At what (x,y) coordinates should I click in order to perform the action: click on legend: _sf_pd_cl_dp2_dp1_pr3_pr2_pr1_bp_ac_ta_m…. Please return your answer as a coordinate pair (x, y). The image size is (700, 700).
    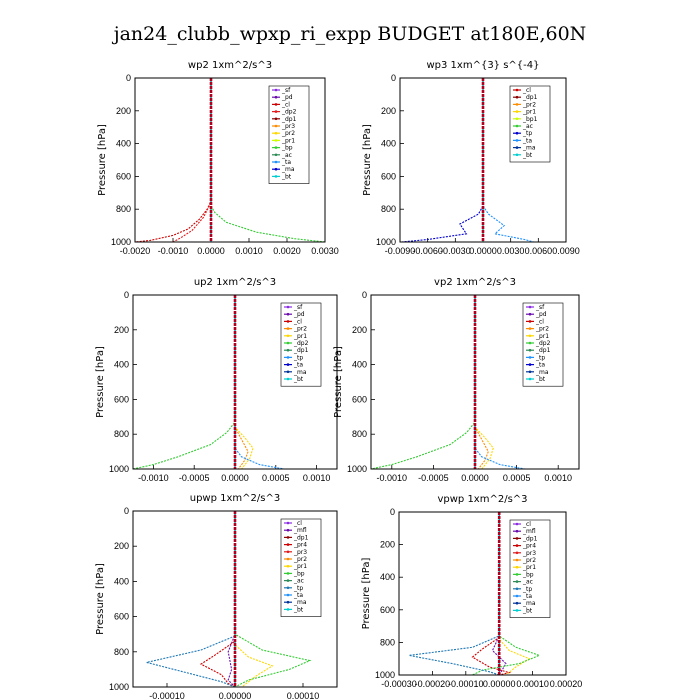
    Looking at the image, I should click on (289, 134).